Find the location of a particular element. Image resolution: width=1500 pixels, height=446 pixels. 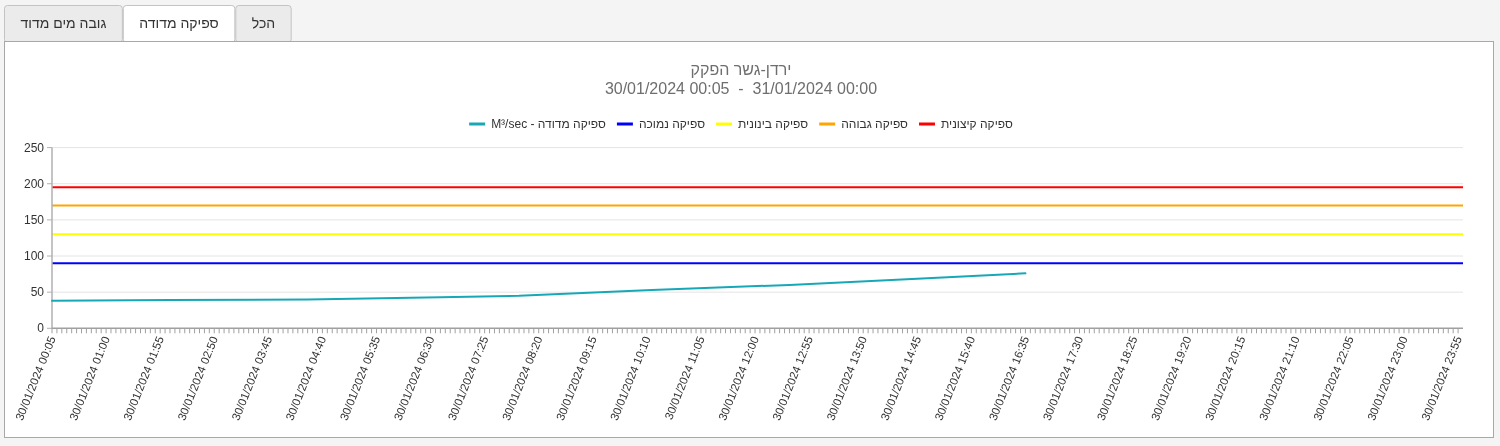

tab: ספיקה מדודה is located at coordinates (179, 24).